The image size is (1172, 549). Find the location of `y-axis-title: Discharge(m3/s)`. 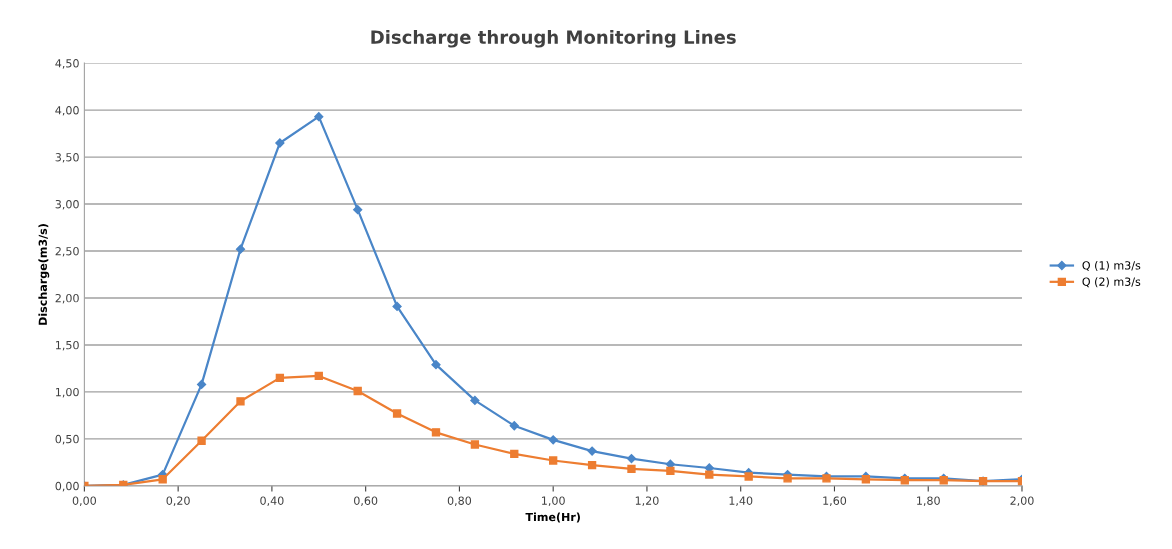

y-axis-title: Discharge(m3/s) is located at coordinates (44, 274).